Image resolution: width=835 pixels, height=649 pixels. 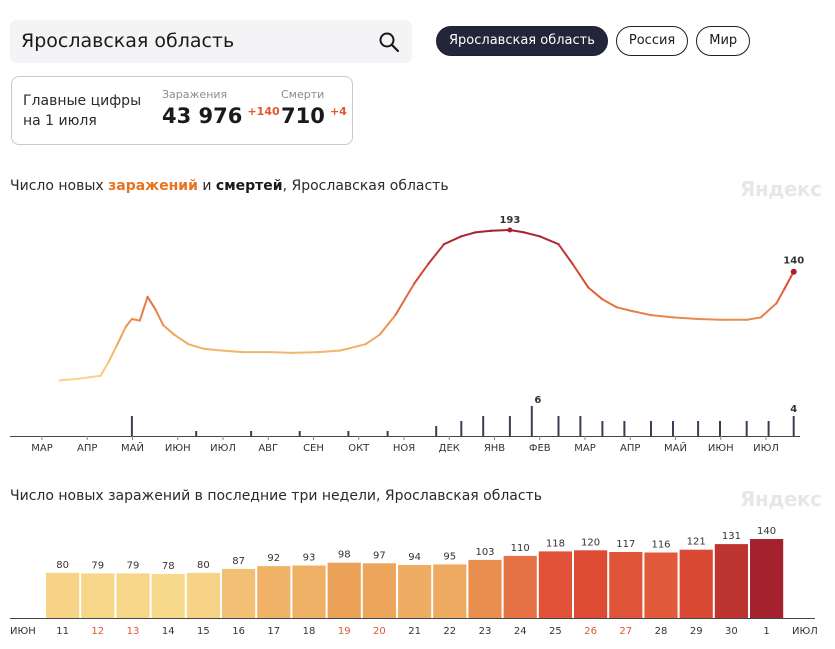 I want to click on bar-value-label: 80, so click(x=203, y=565).